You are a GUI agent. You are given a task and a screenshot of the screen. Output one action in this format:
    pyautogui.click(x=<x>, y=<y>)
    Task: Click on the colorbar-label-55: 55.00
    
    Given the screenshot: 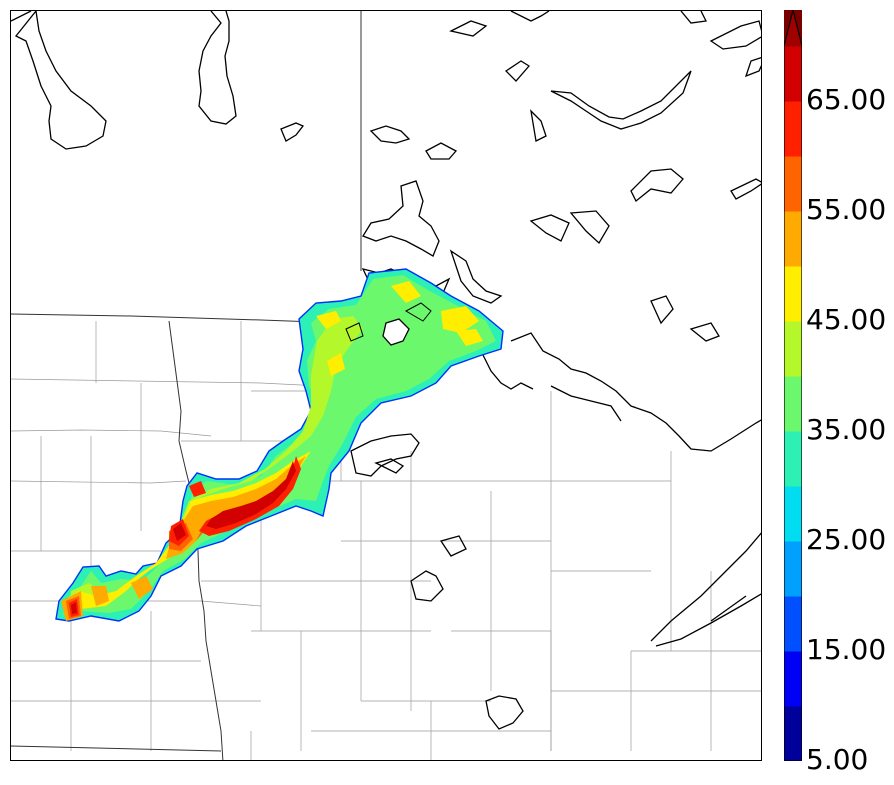 What is the action you would take?
    pyautogui.click(x=846, y=209)
    